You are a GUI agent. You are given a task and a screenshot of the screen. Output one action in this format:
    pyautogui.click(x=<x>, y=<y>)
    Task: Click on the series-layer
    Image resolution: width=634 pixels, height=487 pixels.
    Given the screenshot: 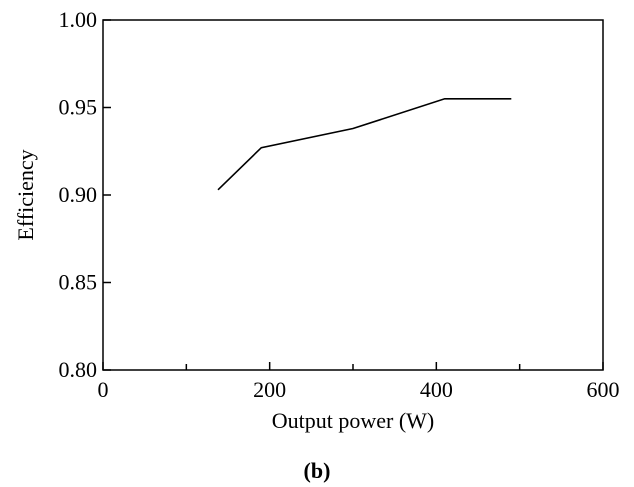 What is the action you would take?
    pyautogui.click(x=364, y=144)
    